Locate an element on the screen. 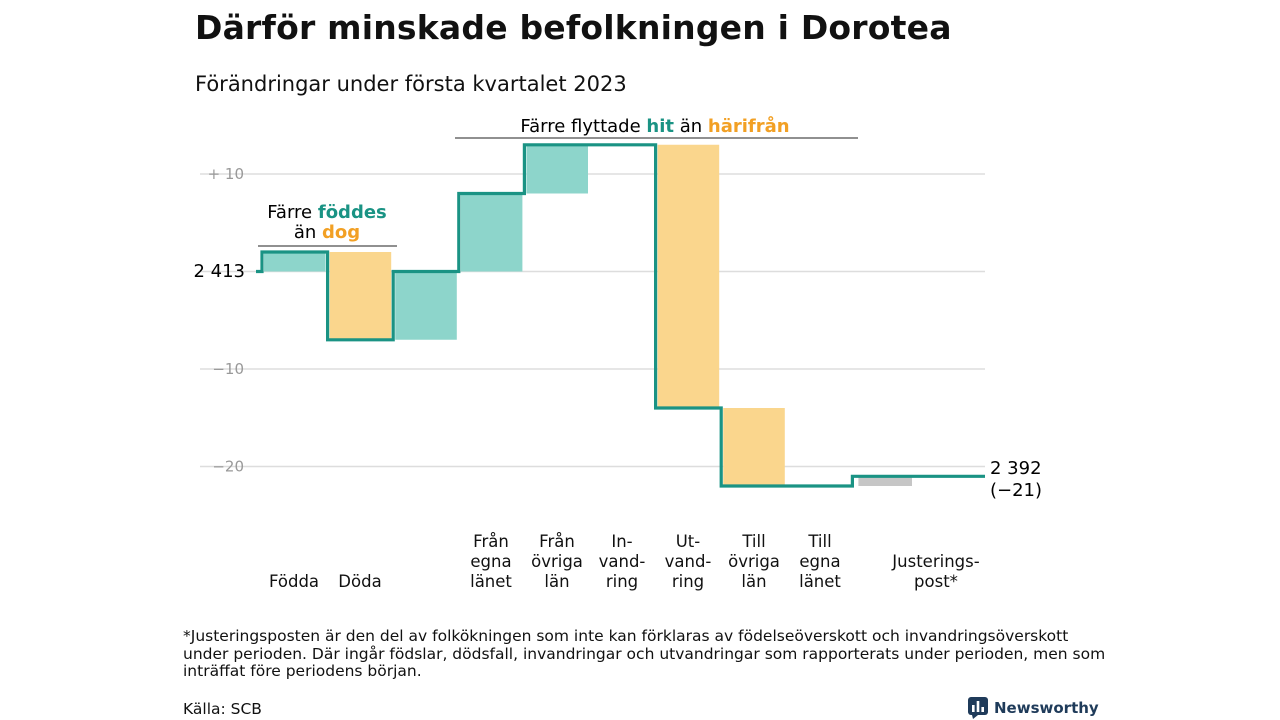 The width and height of the screenshot is (1280, 720). chart-subtitle: Förändringar under första kvartalet 2023 is located at coordinates (411, 84).